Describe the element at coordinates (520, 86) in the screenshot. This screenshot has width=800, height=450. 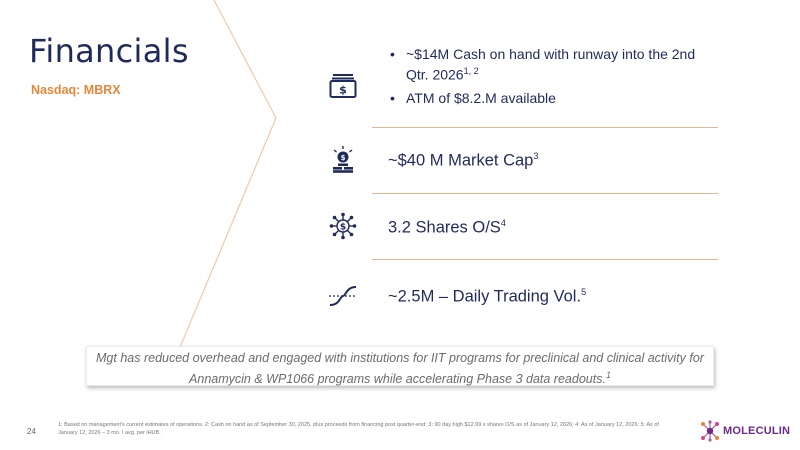
I see `cash-row: $` at that location.